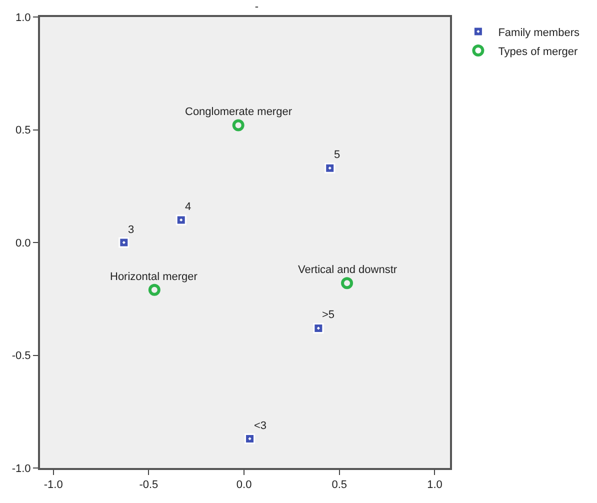  What do you see at coordinates (340, 485) in the screenshot?
I see `x-tick-label: 0.5` at bounding box center [340, 485].